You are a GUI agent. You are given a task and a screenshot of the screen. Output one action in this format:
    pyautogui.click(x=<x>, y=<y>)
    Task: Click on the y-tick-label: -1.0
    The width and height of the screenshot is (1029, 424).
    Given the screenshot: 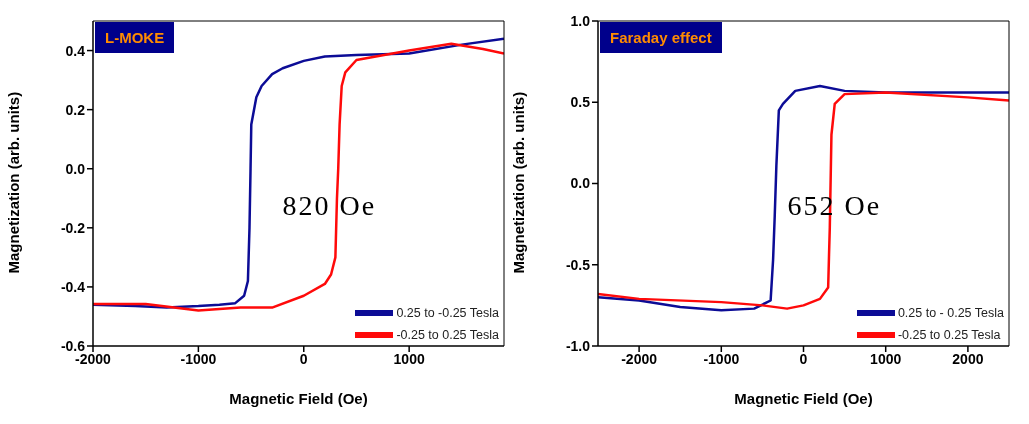 What is the action you would take?
    pyautogui.click(x=578, y=345)
    